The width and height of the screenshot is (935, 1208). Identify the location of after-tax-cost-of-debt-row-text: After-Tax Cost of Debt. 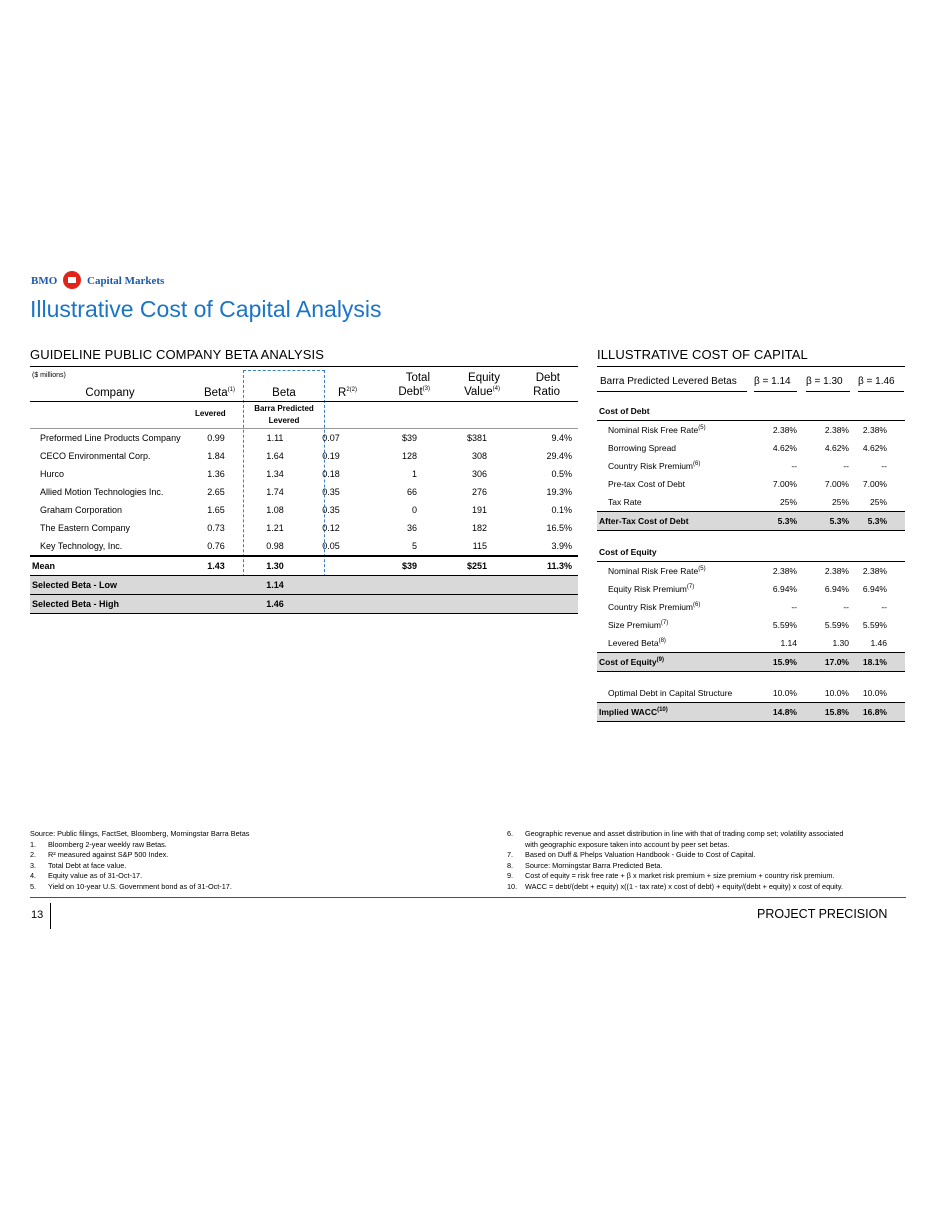
(644, 521).